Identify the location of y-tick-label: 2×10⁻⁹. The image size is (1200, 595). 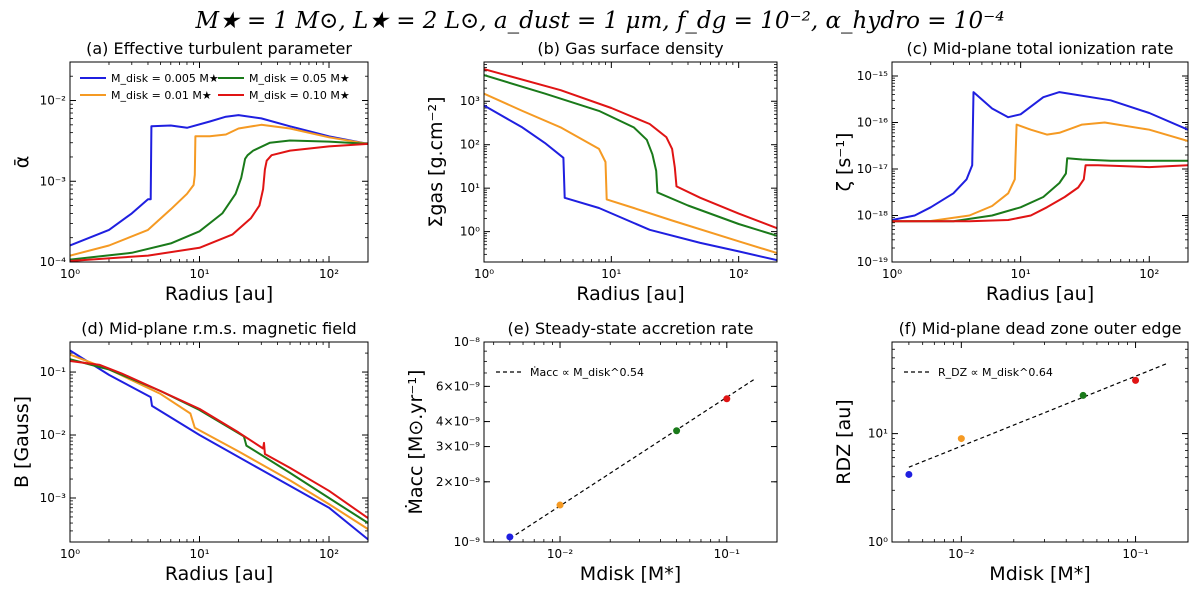
(458, 482).